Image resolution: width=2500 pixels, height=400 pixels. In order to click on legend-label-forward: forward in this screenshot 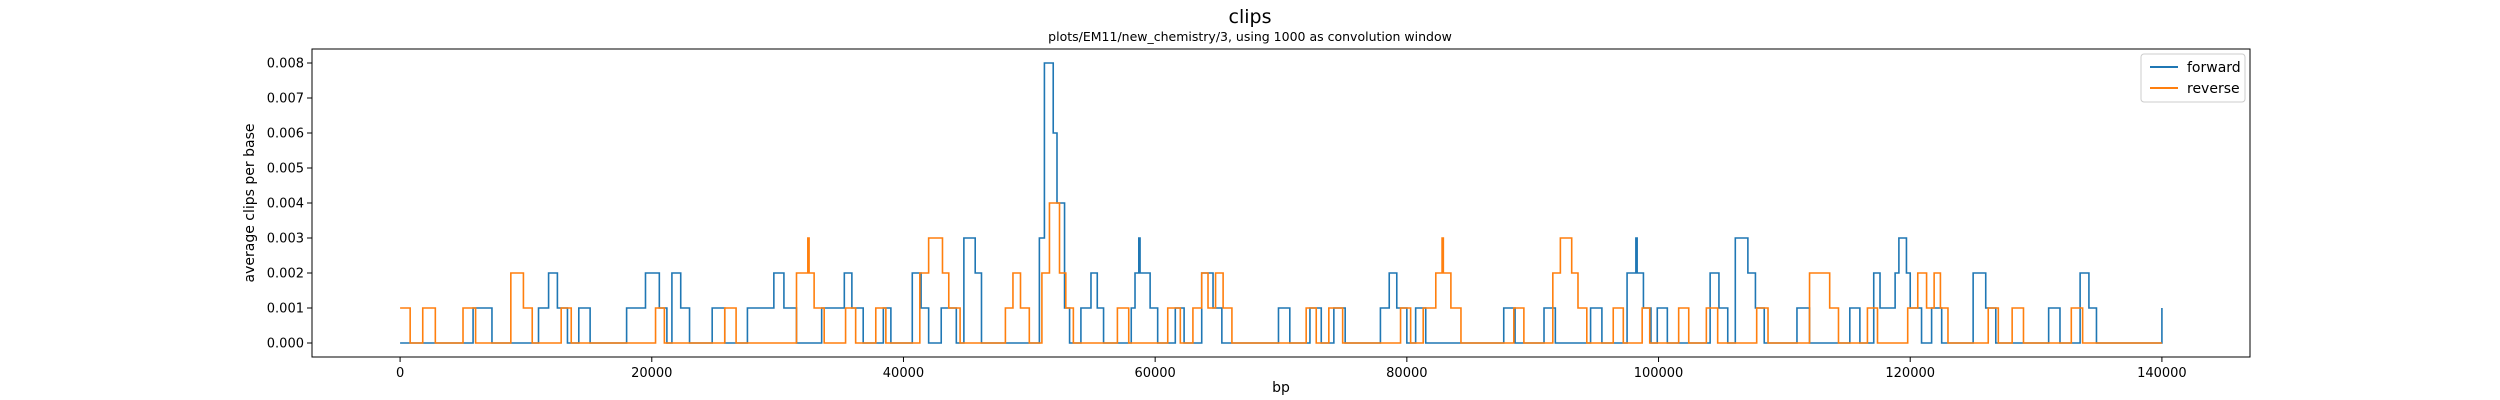, I will do `click(2214, 68)`.